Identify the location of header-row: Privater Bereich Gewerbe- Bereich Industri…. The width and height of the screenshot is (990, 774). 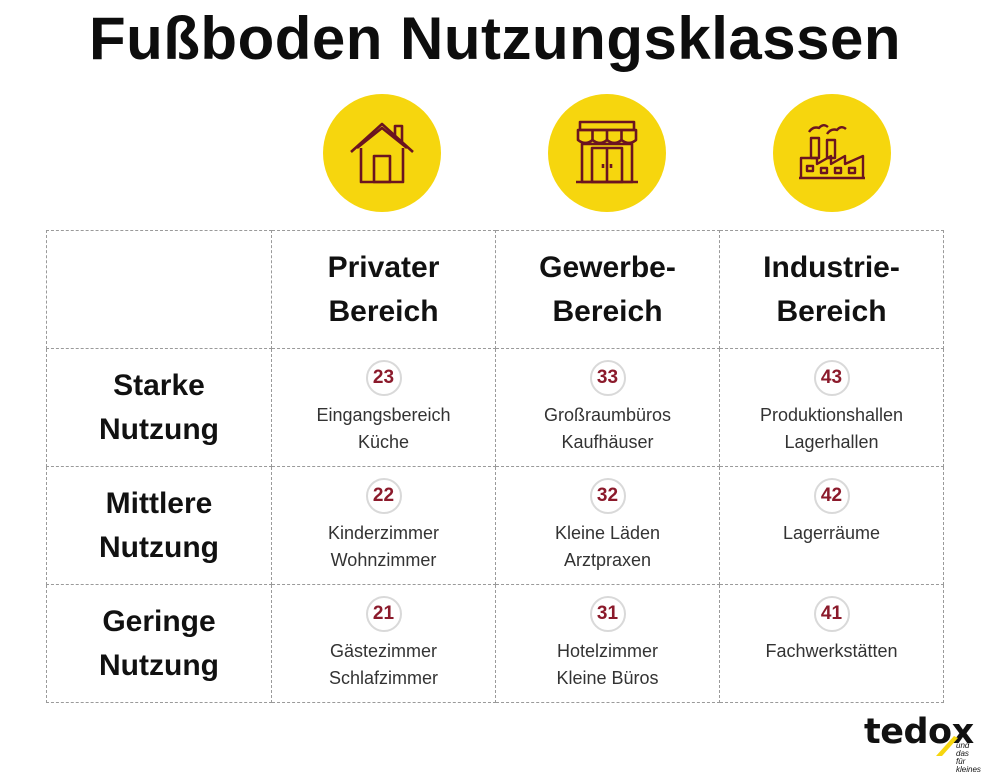
(495, 289).